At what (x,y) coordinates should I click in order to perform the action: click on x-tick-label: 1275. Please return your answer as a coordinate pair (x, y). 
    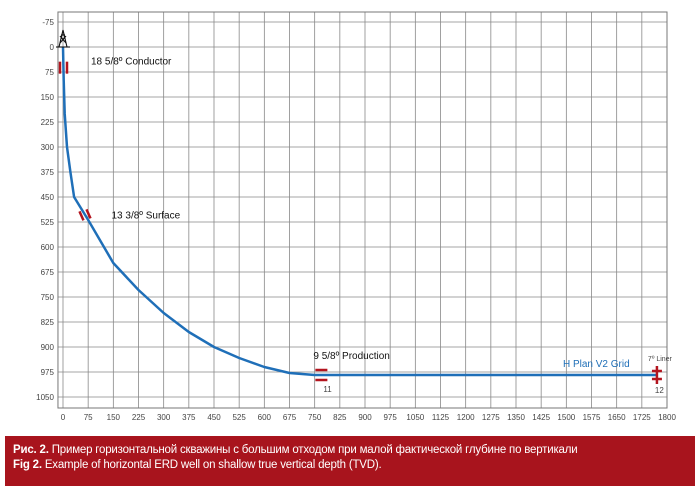
    Looking at the image, I should click on (491, 417).